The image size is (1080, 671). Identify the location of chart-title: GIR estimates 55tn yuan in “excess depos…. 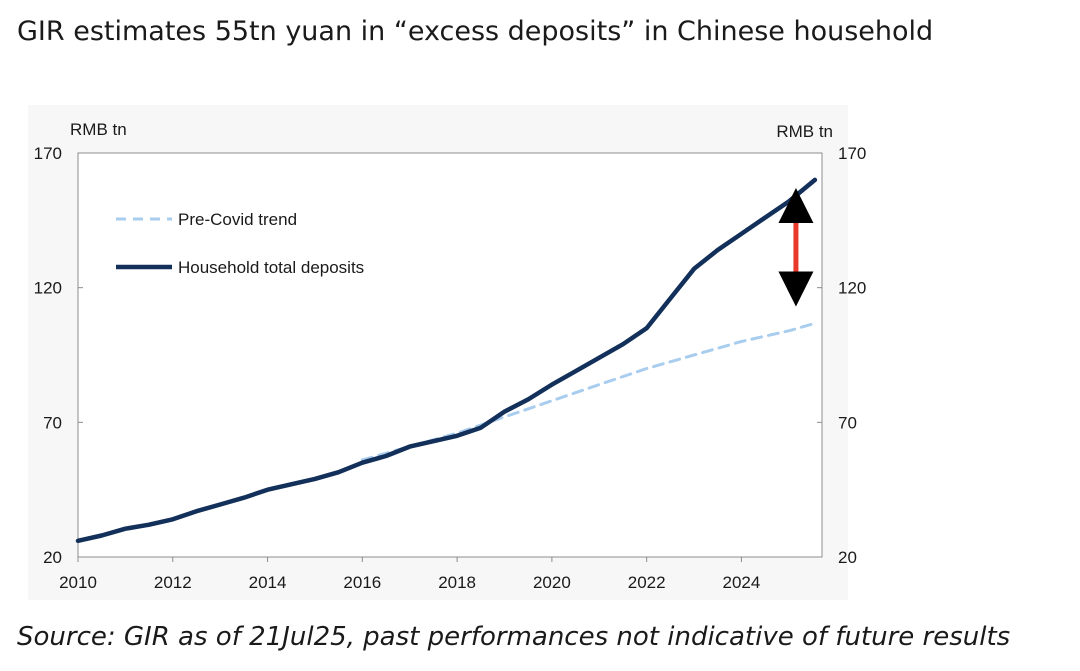
(475, 31).